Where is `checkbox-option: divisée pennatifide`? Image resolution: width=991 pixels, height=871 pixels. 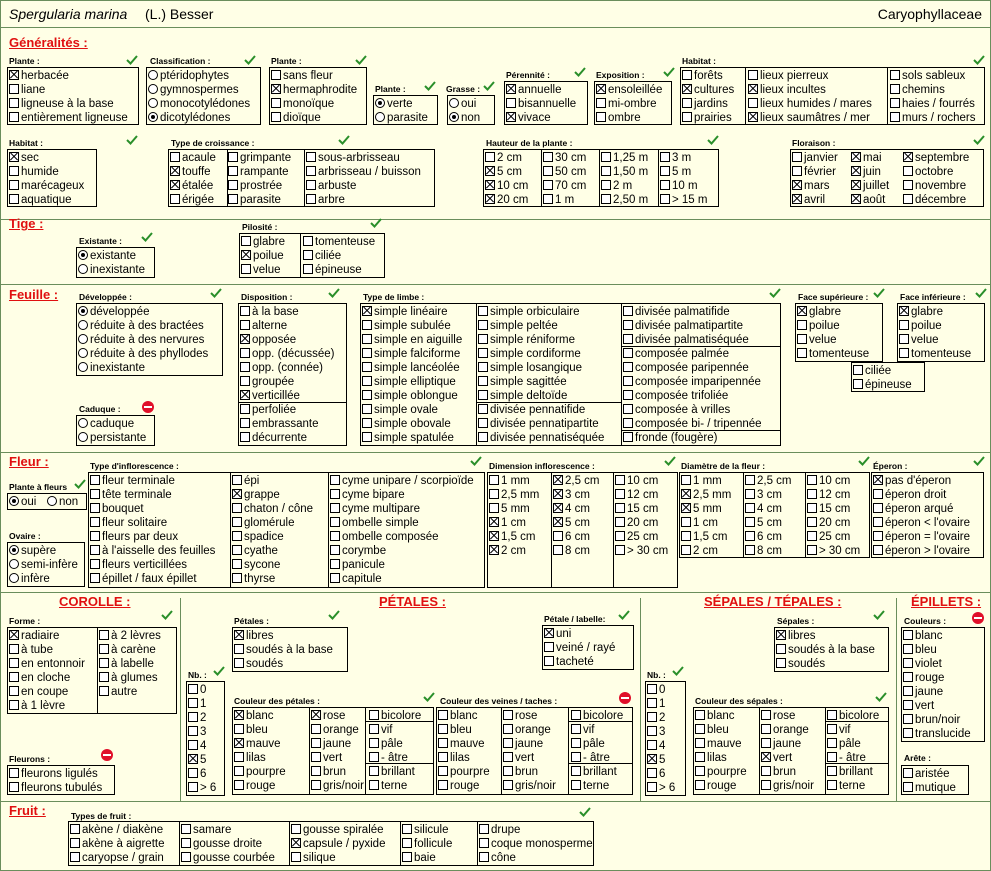
checkbox-option: divisée pennatifide is located at coordinates (531, 410).